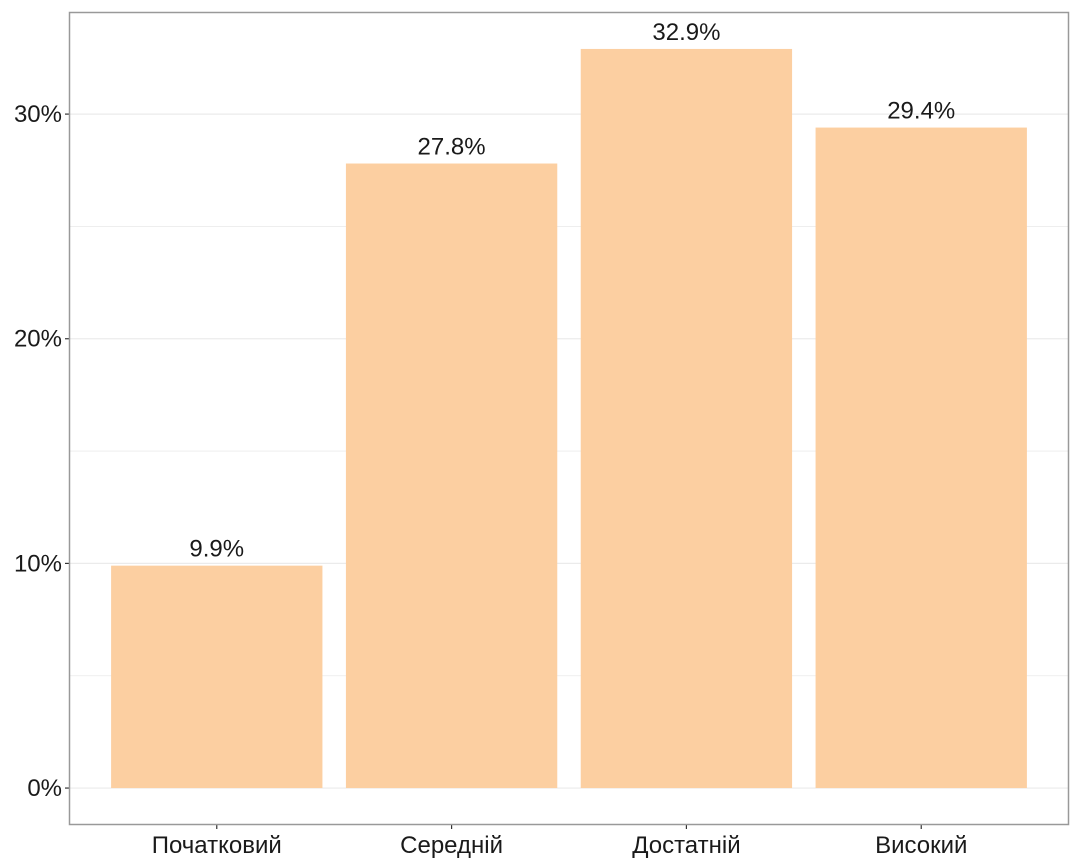 The image size is (1071, 859). Describe the element at coordinates (686, 845) in the screenshot. I see `x-category-label: Достатній` at that location.